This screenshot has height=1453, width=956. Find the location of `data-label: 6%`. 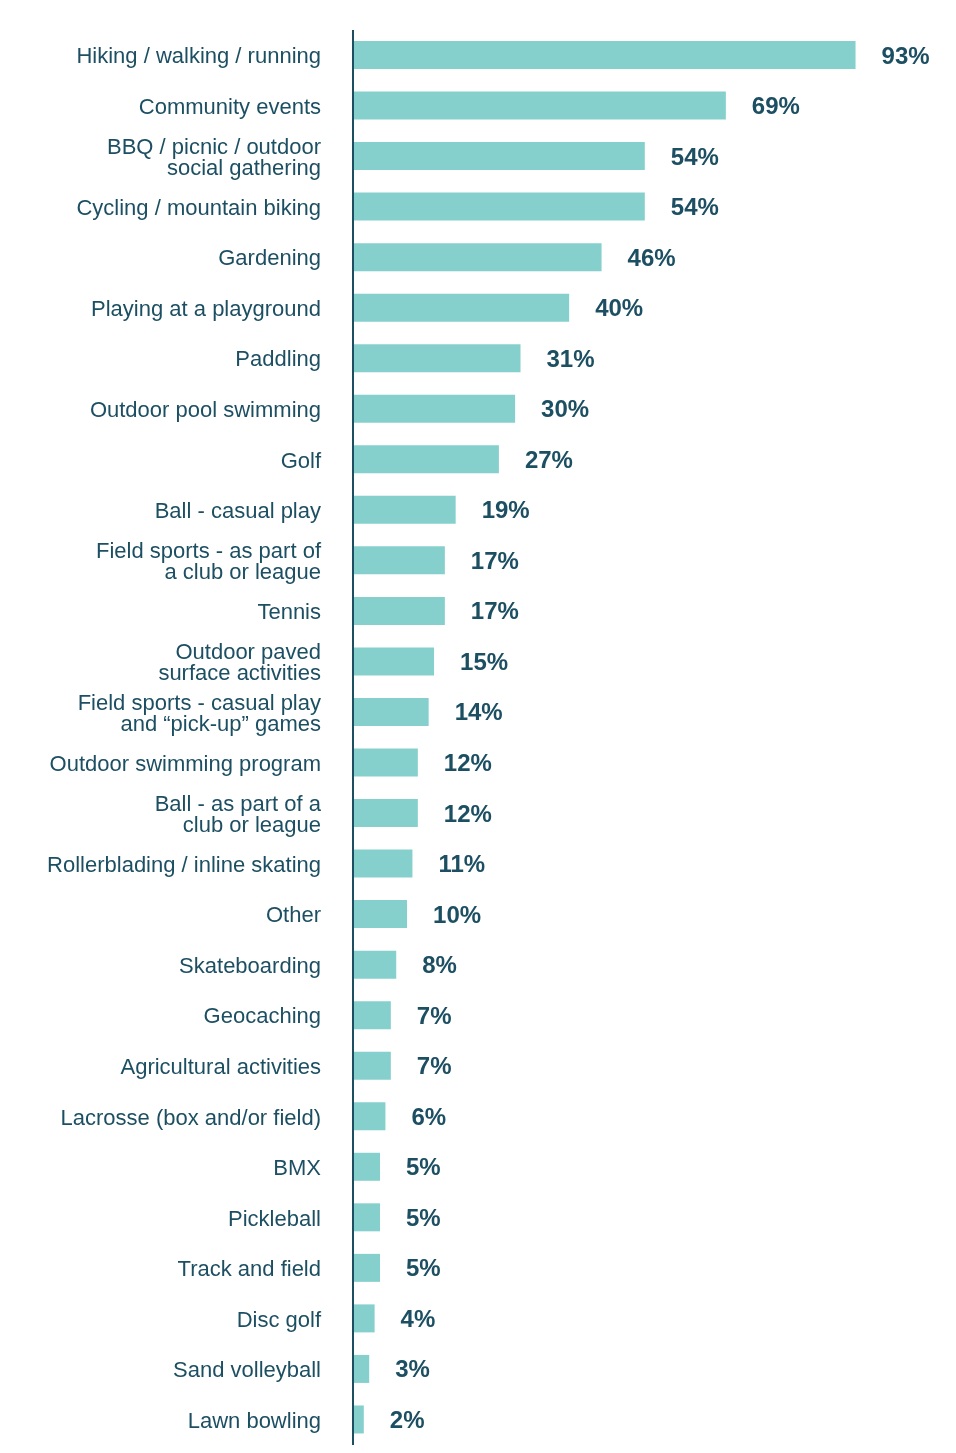

data-label: 6% is located at coordinates (429, 1116).